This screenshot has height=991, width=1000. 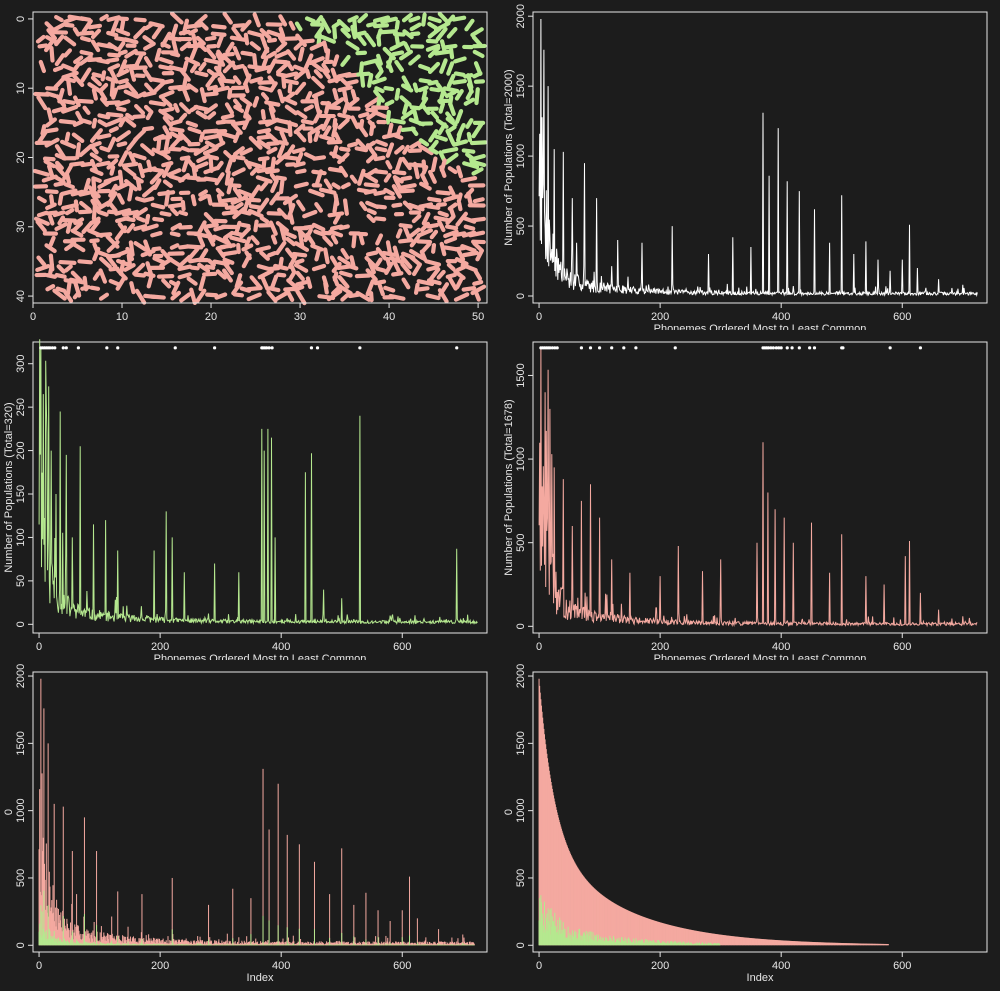 What do you see at coordinates (760, 812) in the screenshot?
I see `plot-frame` at bounding box center [760, 812].